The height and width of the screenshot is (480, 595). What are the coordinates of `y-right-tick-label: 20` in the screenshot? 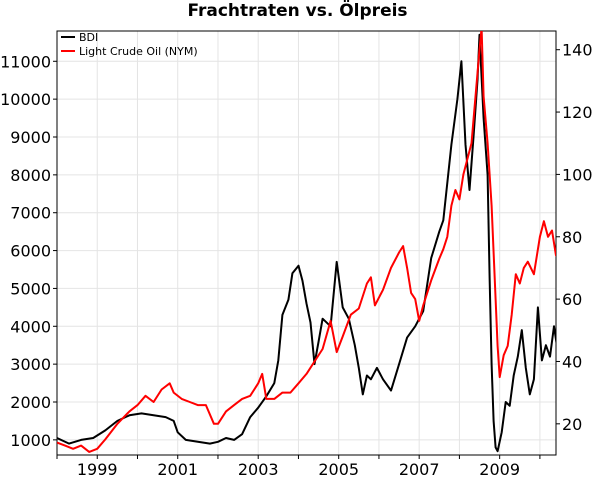 It's located at (572, 424).